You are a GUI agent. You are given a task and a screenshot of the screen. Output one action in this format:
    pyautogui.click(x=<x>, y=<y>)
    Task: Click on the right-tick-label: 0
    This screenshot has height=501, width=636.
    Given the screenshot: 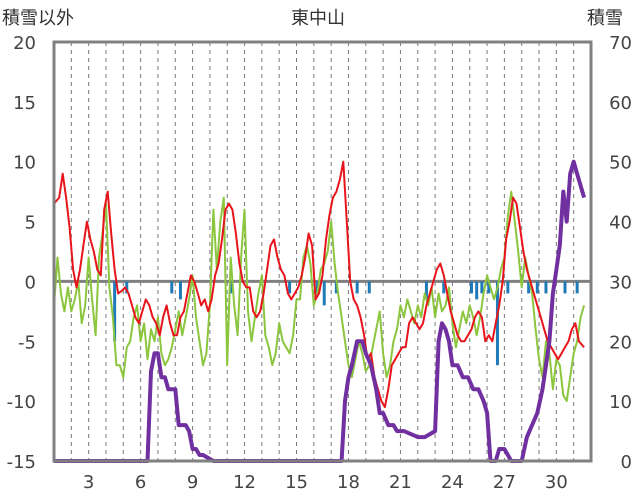 What is the action you would take?
    pyautogui.click(x=626, y=462)
    